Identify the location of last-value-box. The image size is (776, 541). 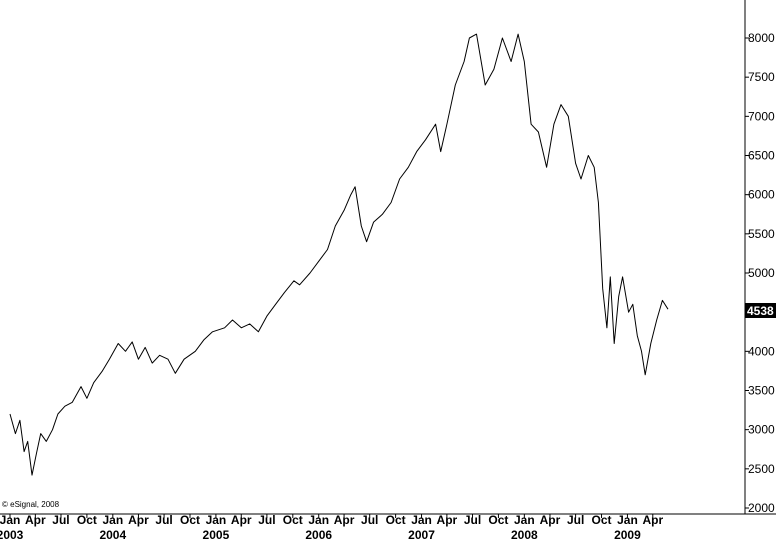
(760, 310).